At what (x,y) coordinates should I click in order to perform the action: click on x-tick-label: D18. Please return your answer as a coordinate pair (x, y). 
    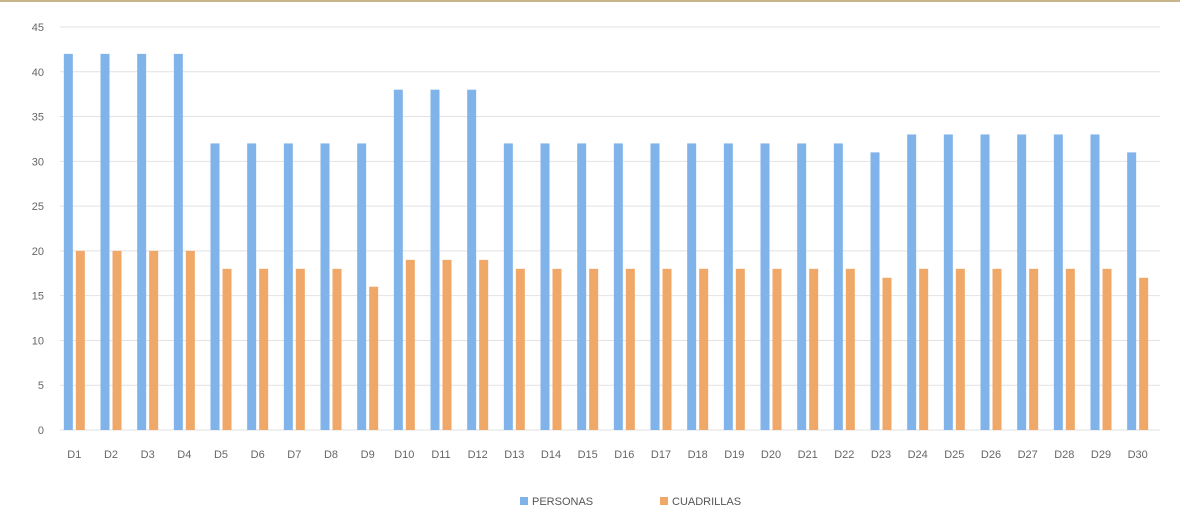
    Looking at the image, I should click on (698, 455).